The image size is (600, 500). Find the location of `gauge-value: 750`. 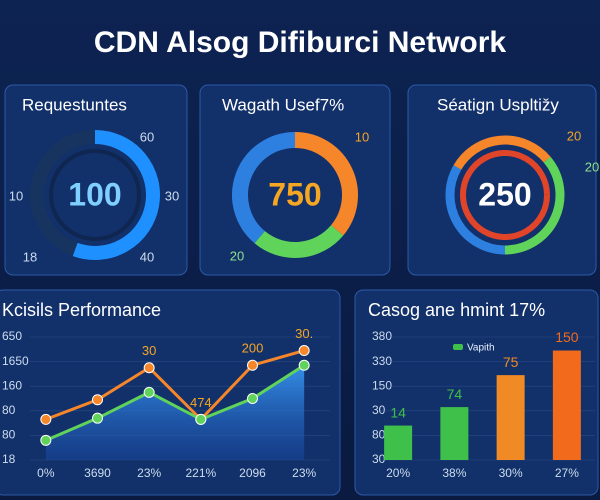

gauge-value: 750 is located at coordinates (294, 194).